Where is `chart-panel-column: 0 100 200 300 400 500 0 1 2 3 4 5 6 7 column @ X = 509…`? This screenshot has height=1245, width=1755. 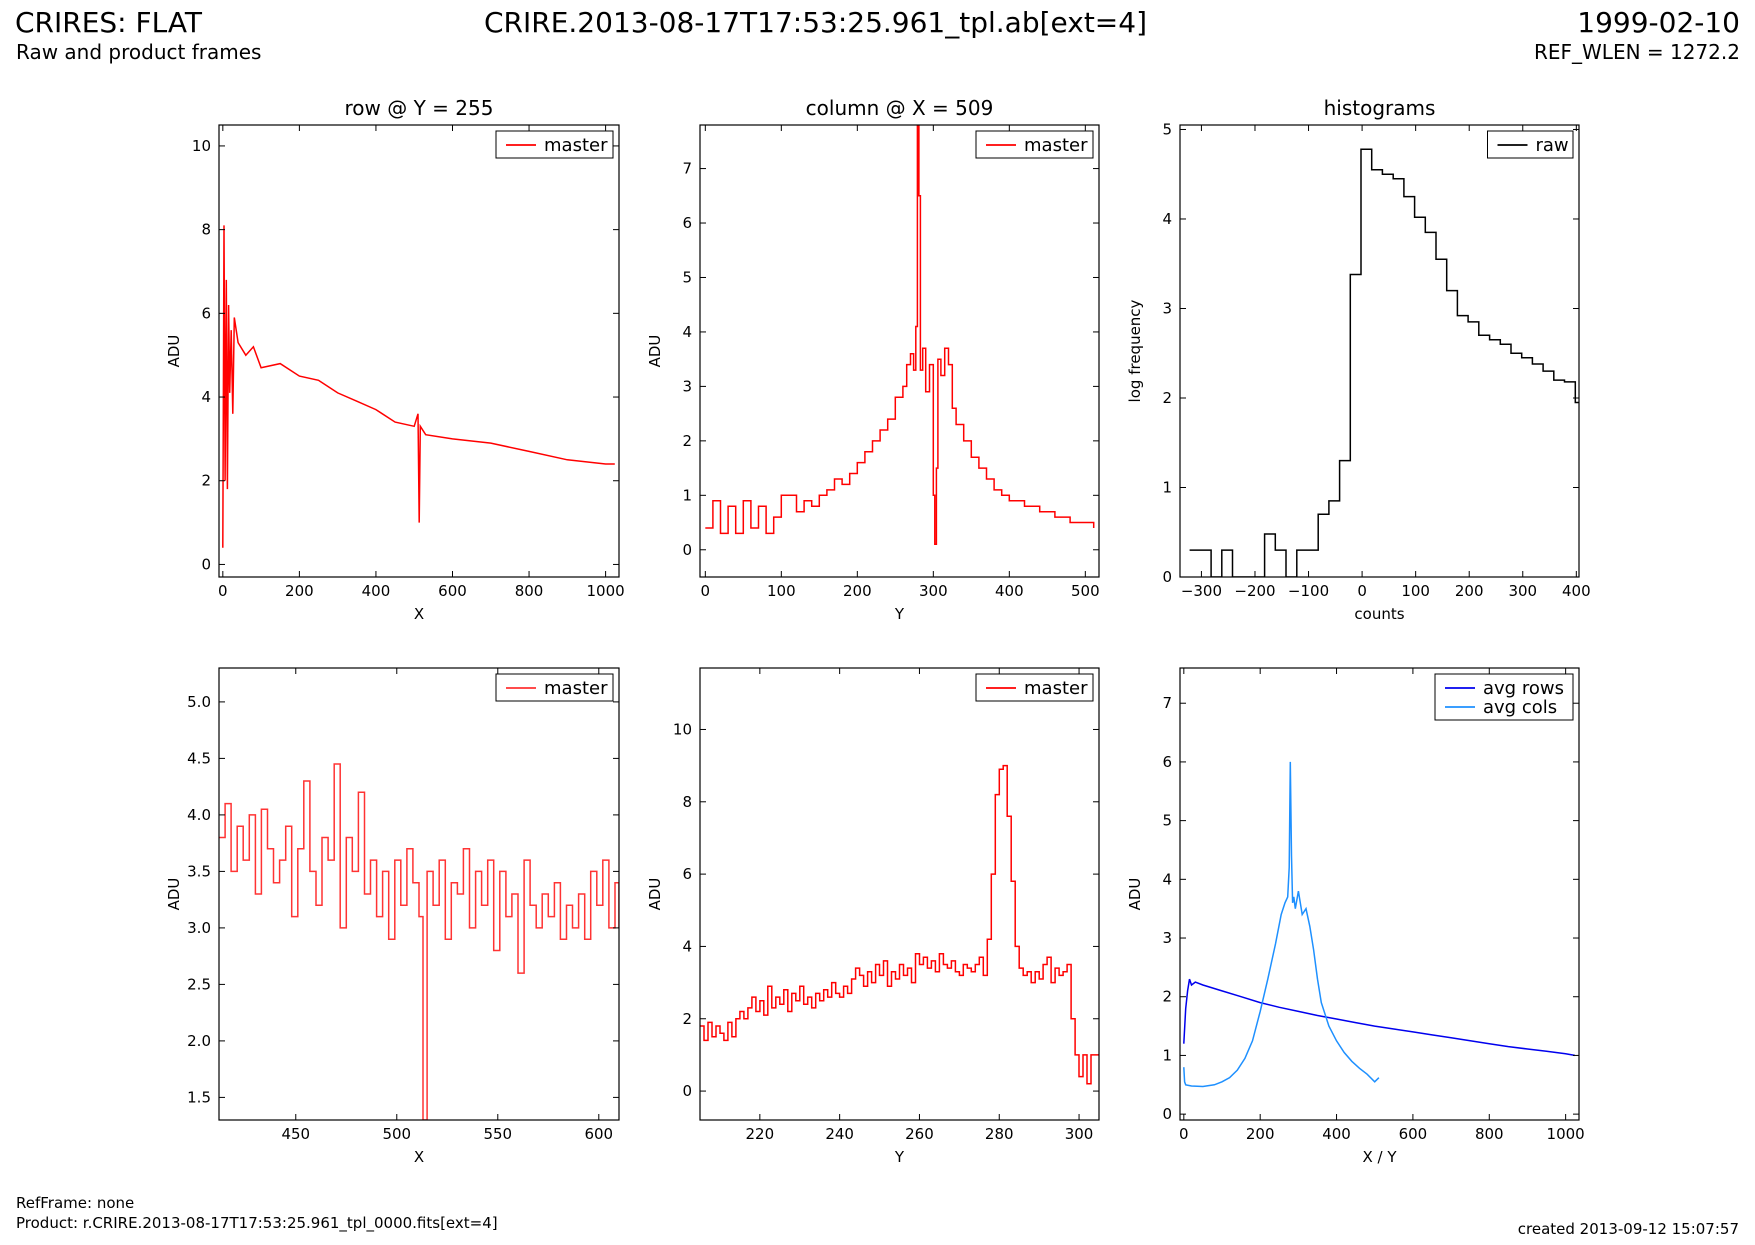
chart-panel-column: 0 100 200 300 400 500 0 1 2 3 4 5 6 7 column @ X = 509… is located at coordinates (873, 359).